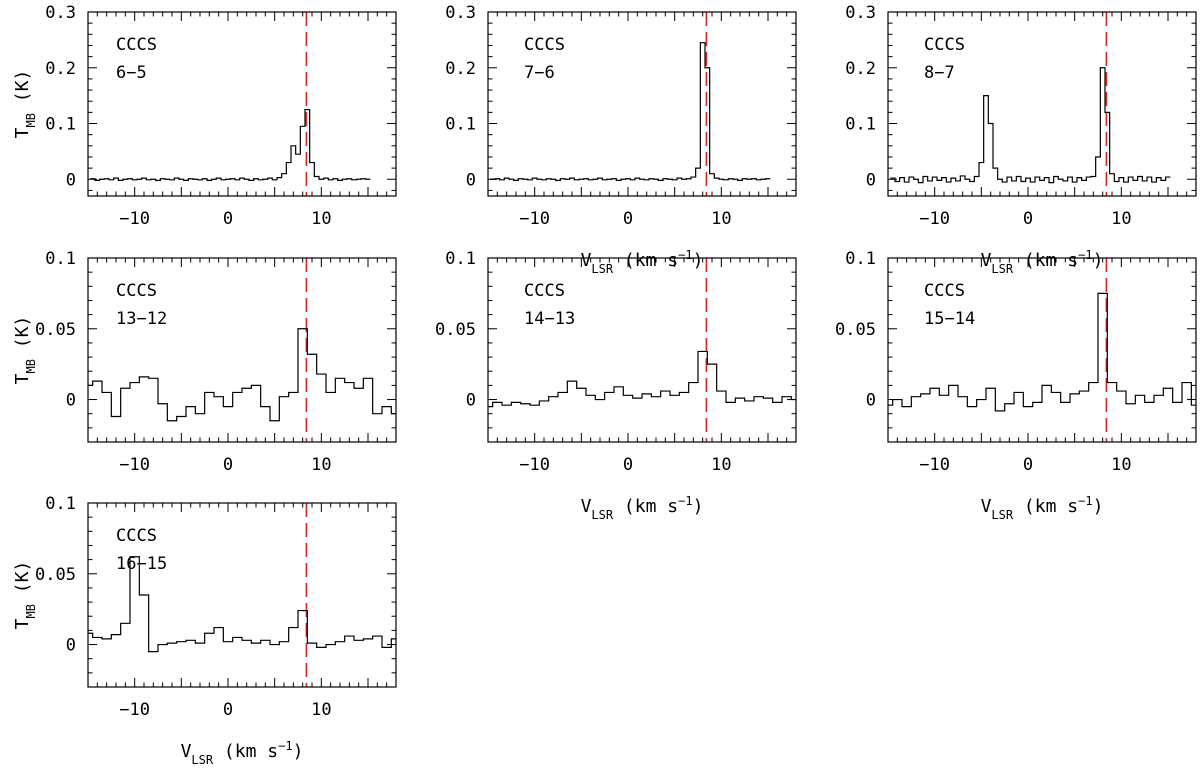  I want to click on panel-2: −10 0 10 0 0.1 0.2 0.3 CCCS 7−6 VLSR (km s−1), so click(621, 139).